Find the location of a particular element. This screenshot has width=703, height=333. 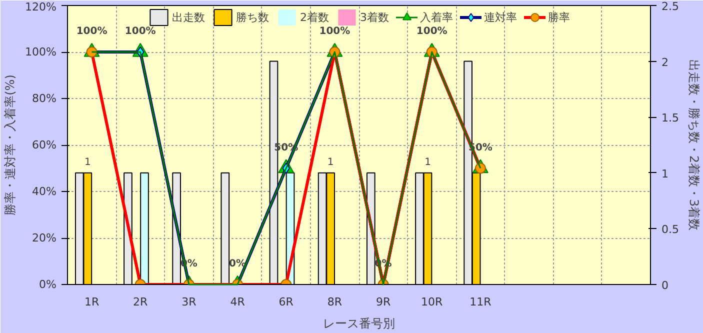

legend-label: 勝率 is located at coordinates (559, 17).